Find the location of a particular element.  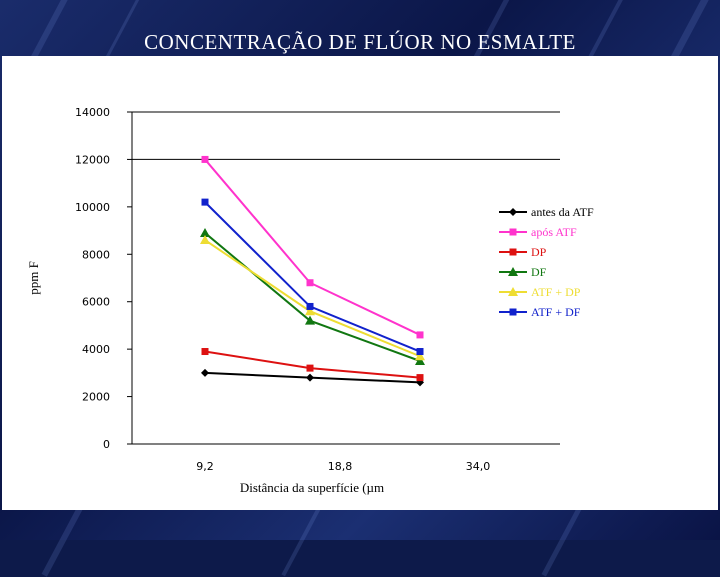

y-tick-label: 14000 is located at coordinates (92, 112).